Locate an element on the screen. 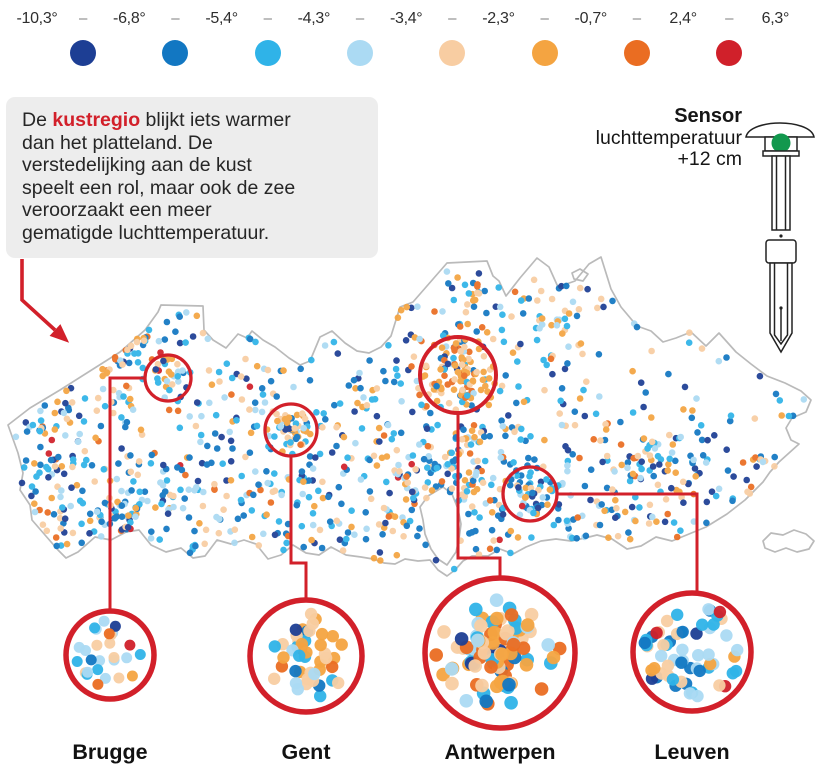  legend-value-label: -4,3° is located at coordinates (314, 18).